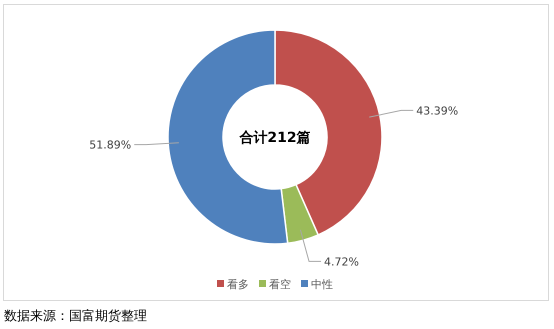  I want to click on data-label: 51.89%, so click(110, 145).